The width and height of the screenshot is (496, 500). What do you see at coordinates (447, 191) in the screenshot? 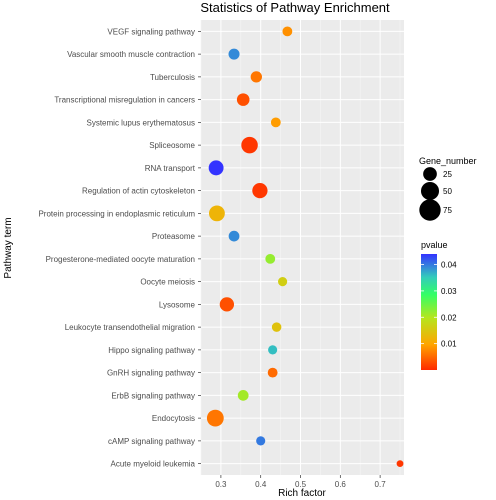
I see `size-legend-label: 50` at bounding box center [447, 191].